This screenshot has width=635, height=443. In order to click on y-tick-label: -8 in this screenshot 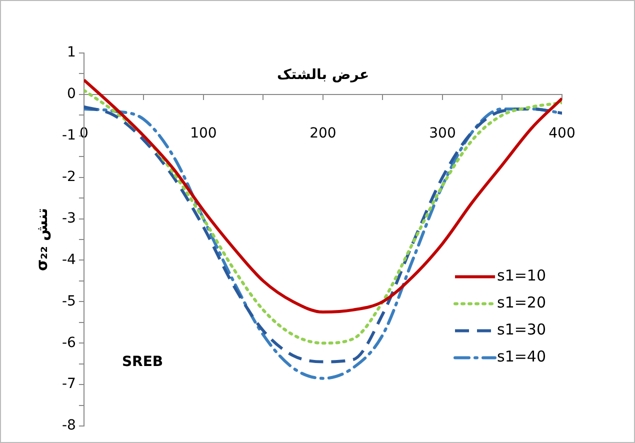, I will do `click(69, 426)`.